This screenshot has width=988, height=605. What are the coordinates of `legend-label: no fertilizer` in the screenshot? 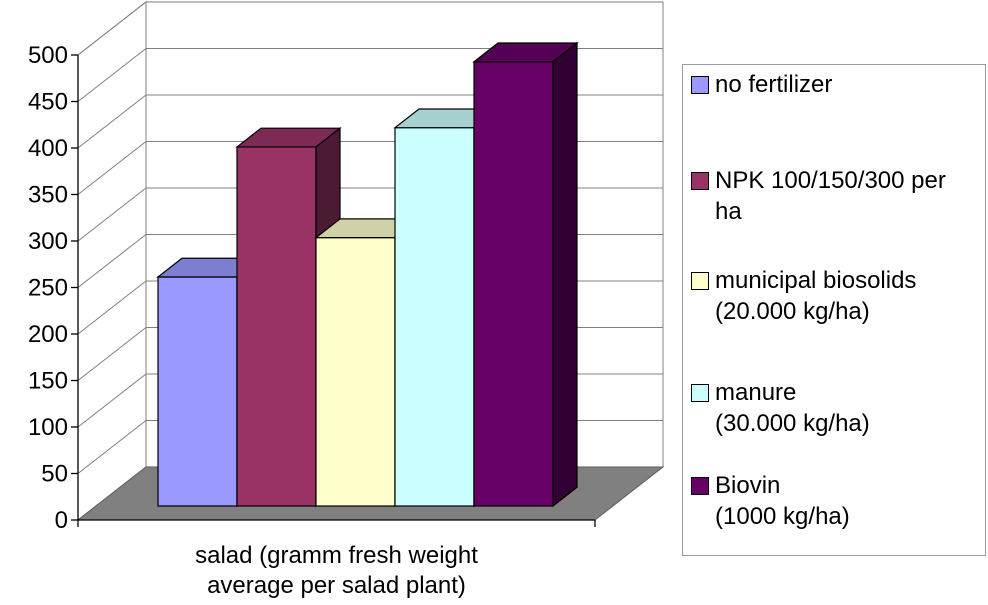 It's located at (774, 84).